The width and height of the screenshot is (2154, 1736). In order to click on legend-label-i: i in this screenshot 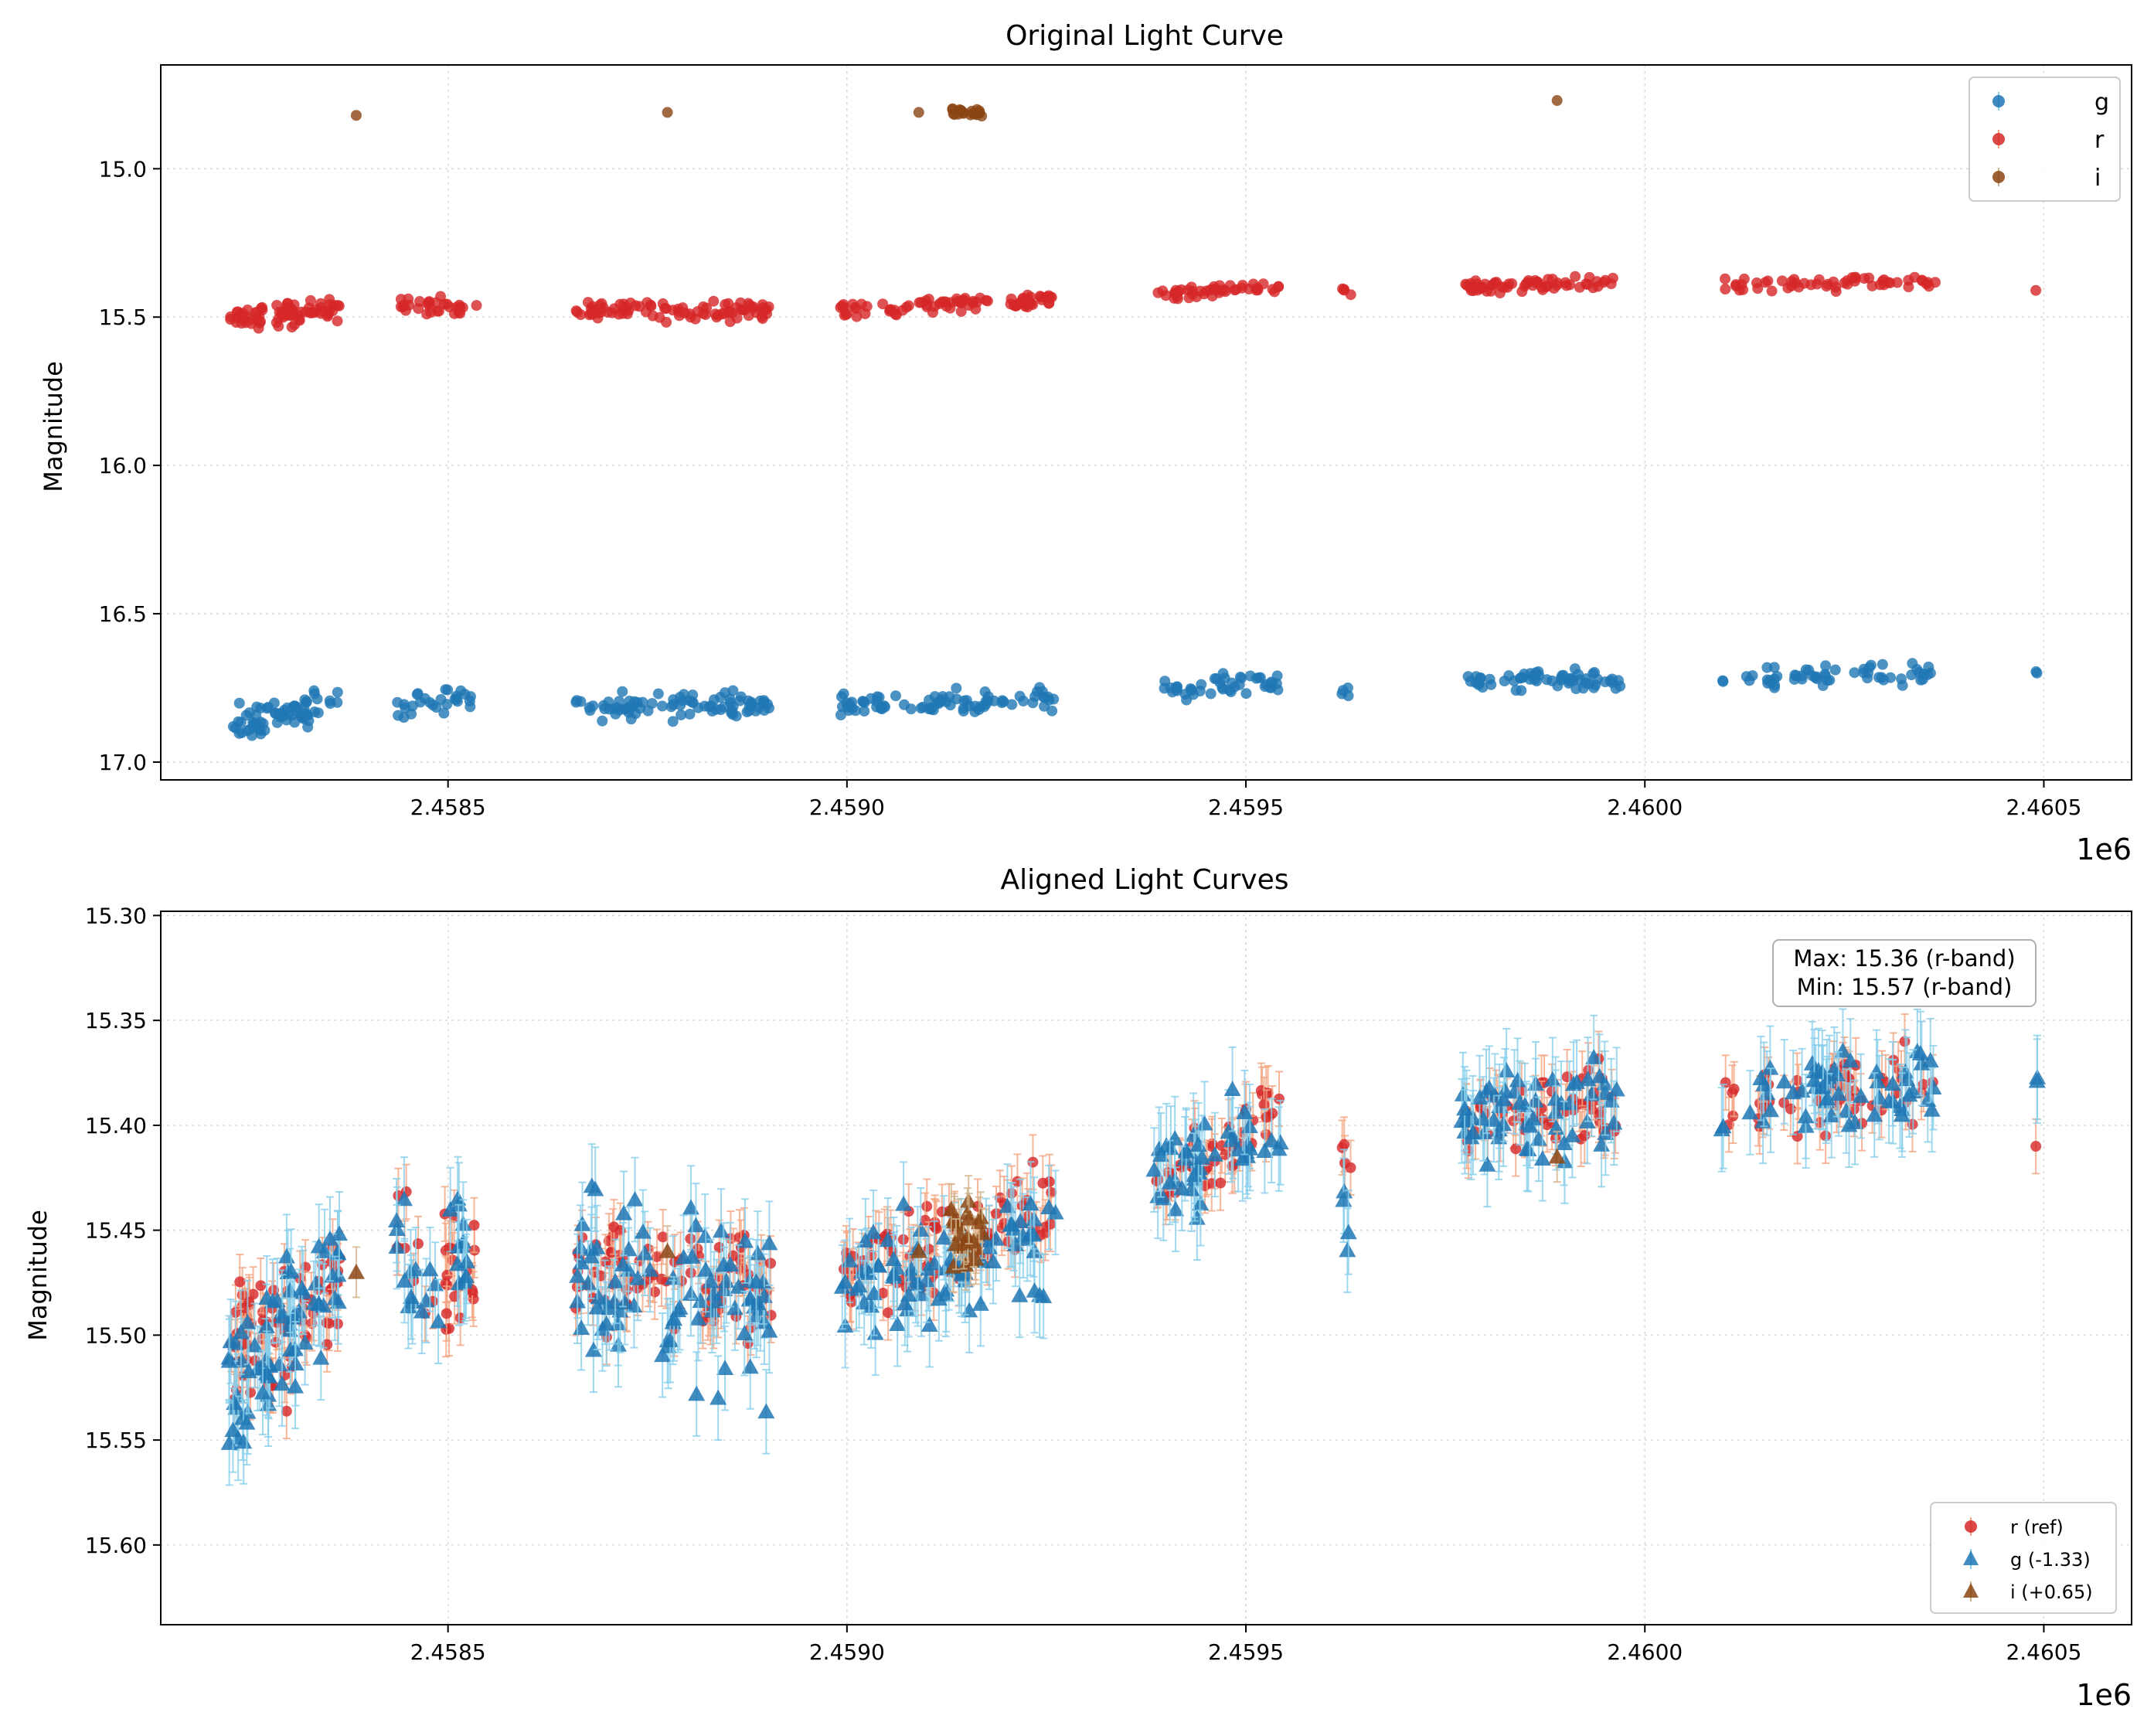, I will do `click(2097, 179)`.